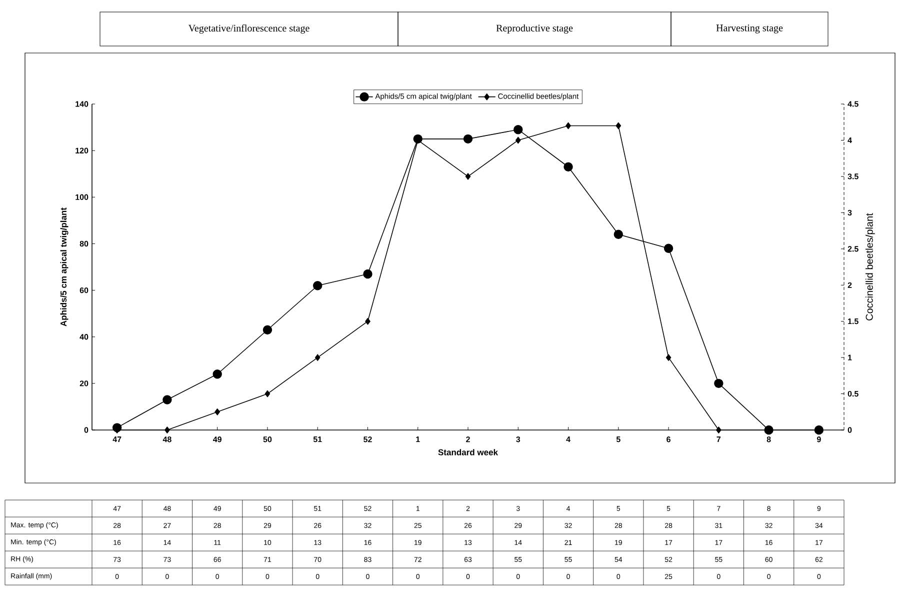 The width and height of the screenshot is (899, 598). I want to click on y2-tick-label: 3, so click(850, 213).